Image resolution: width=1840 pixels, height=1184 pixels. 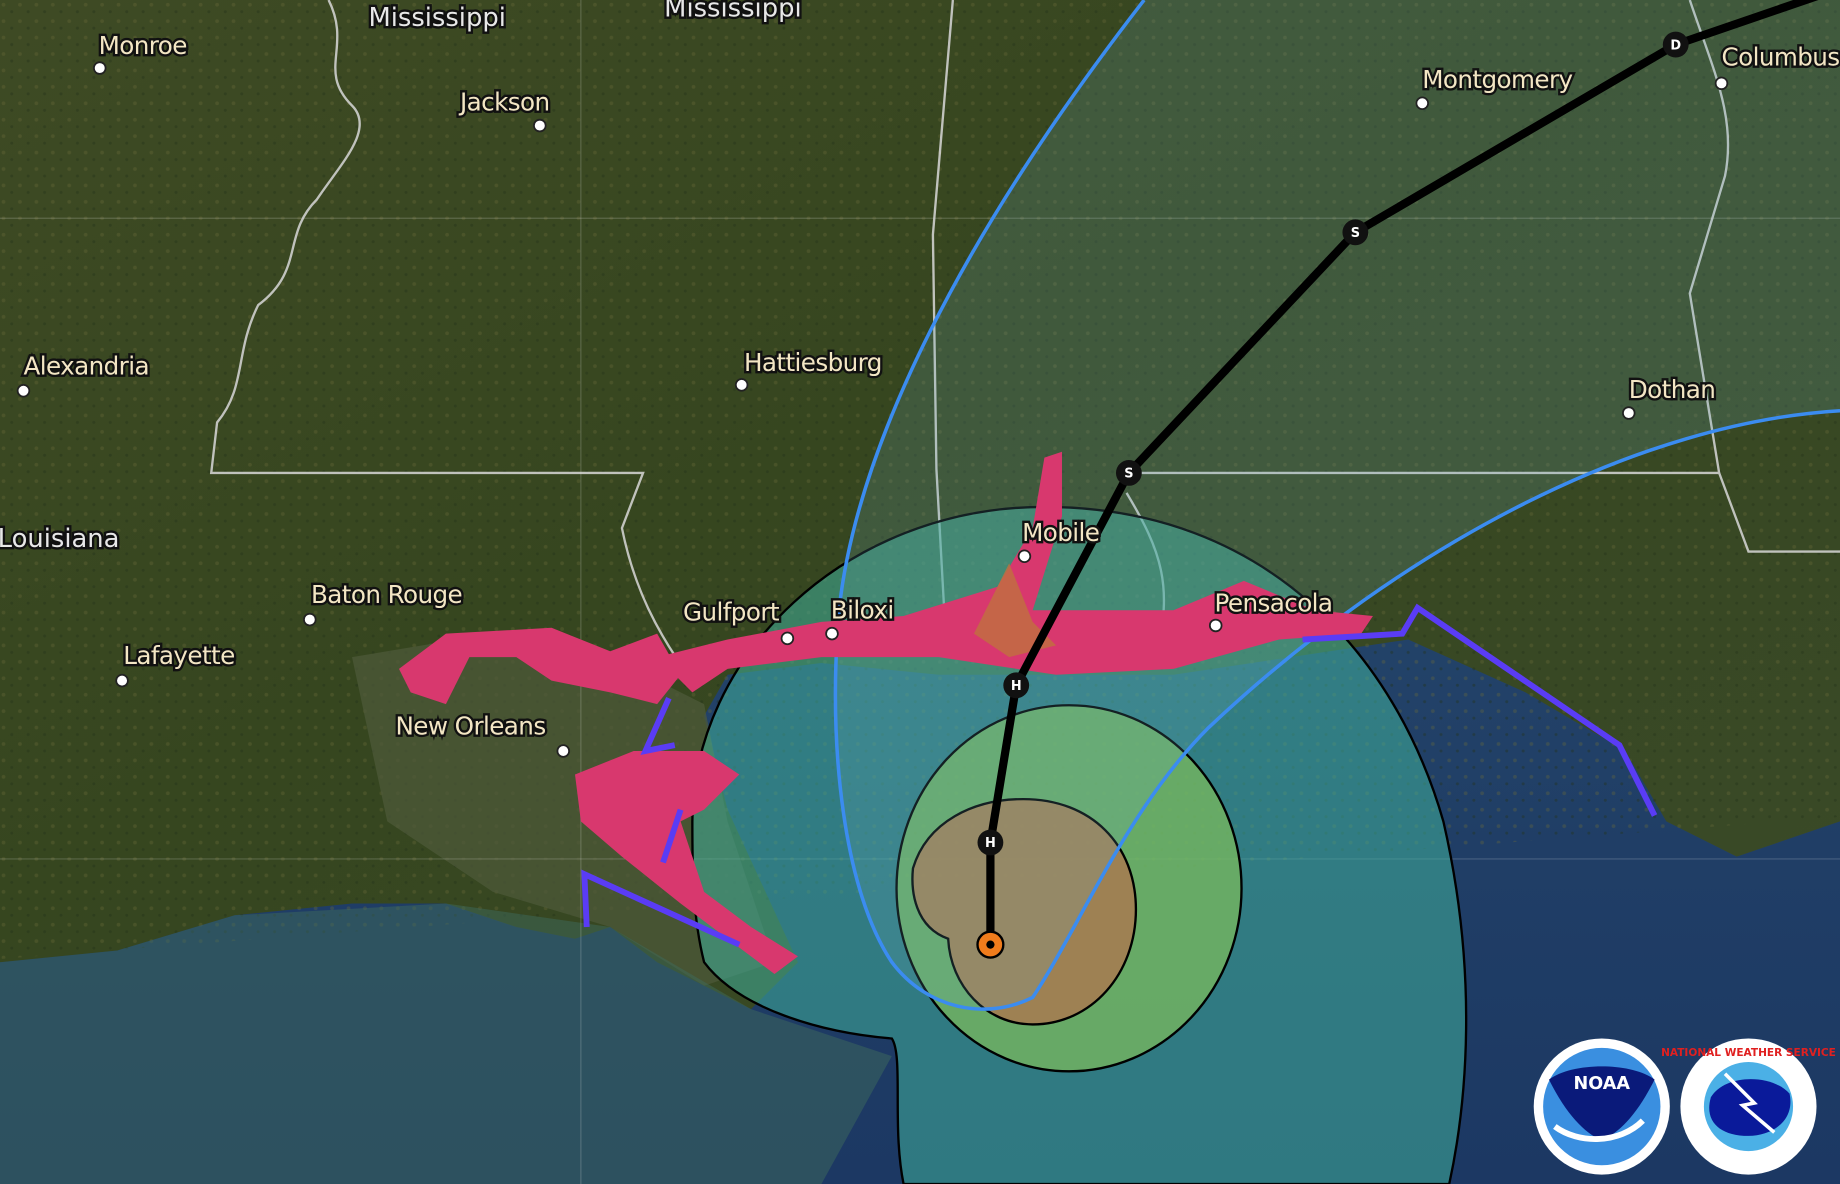 I want to click on nws-logo: NATIONAL WEATHER SERVICE, so click(x=1748, y=1106).